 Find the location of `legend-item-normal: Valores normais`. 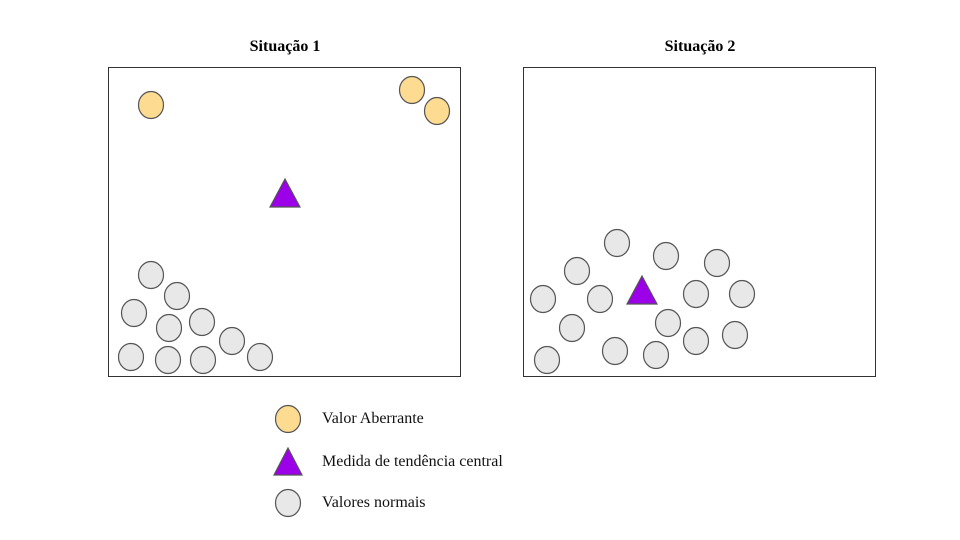

legend-item-normal: Valores normais is located at coordinates (348, 503).